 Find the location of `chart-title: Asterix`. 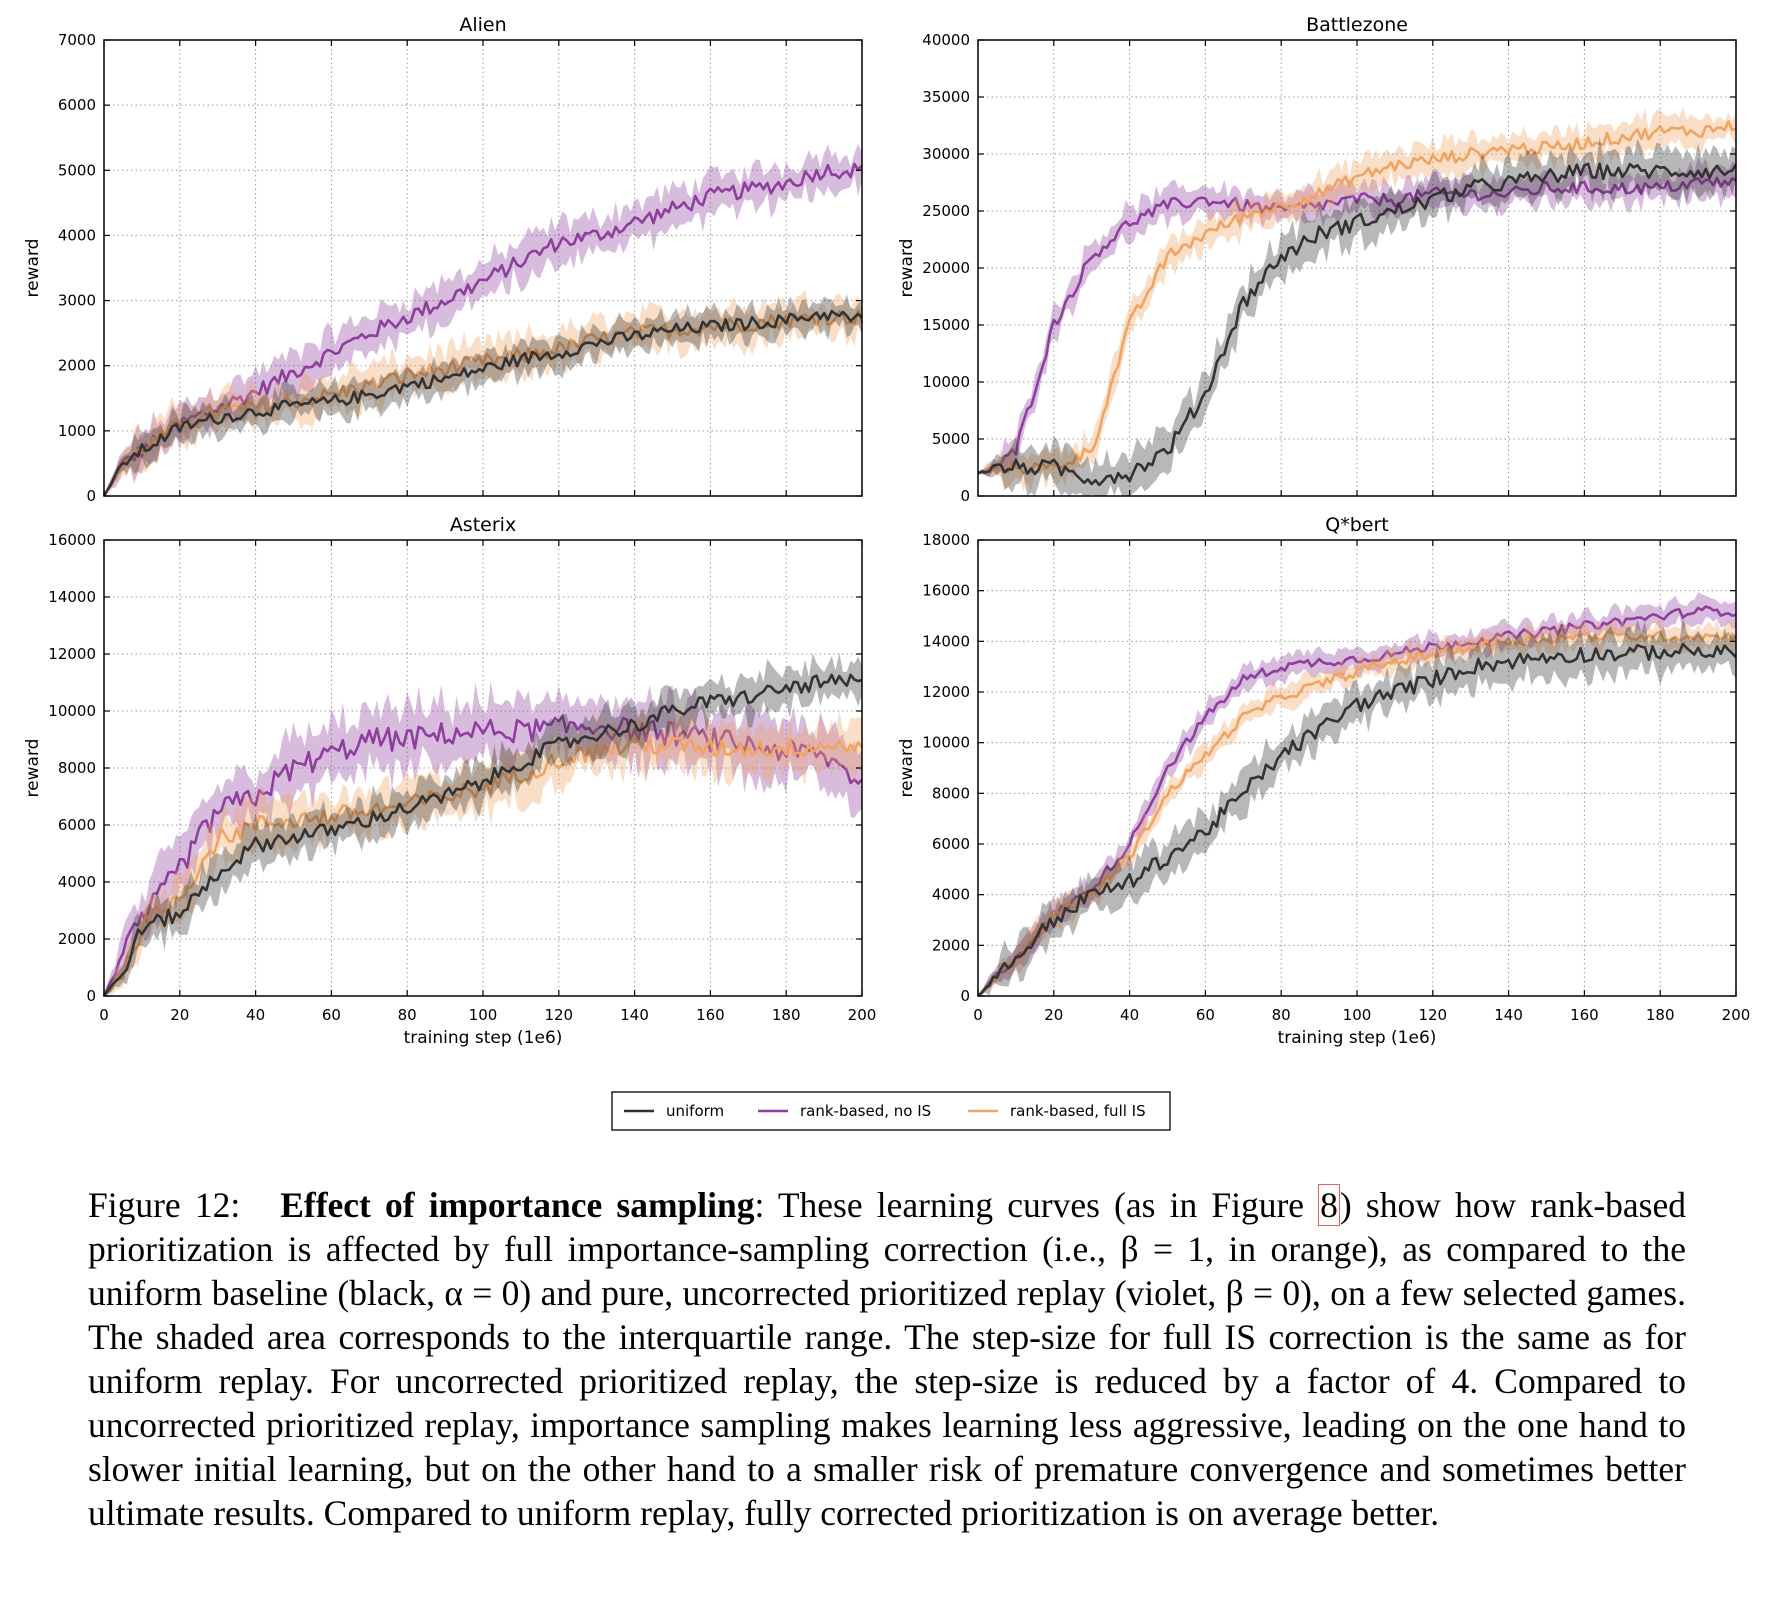

chart-title: Asterix is located at coordinates (483, 525).